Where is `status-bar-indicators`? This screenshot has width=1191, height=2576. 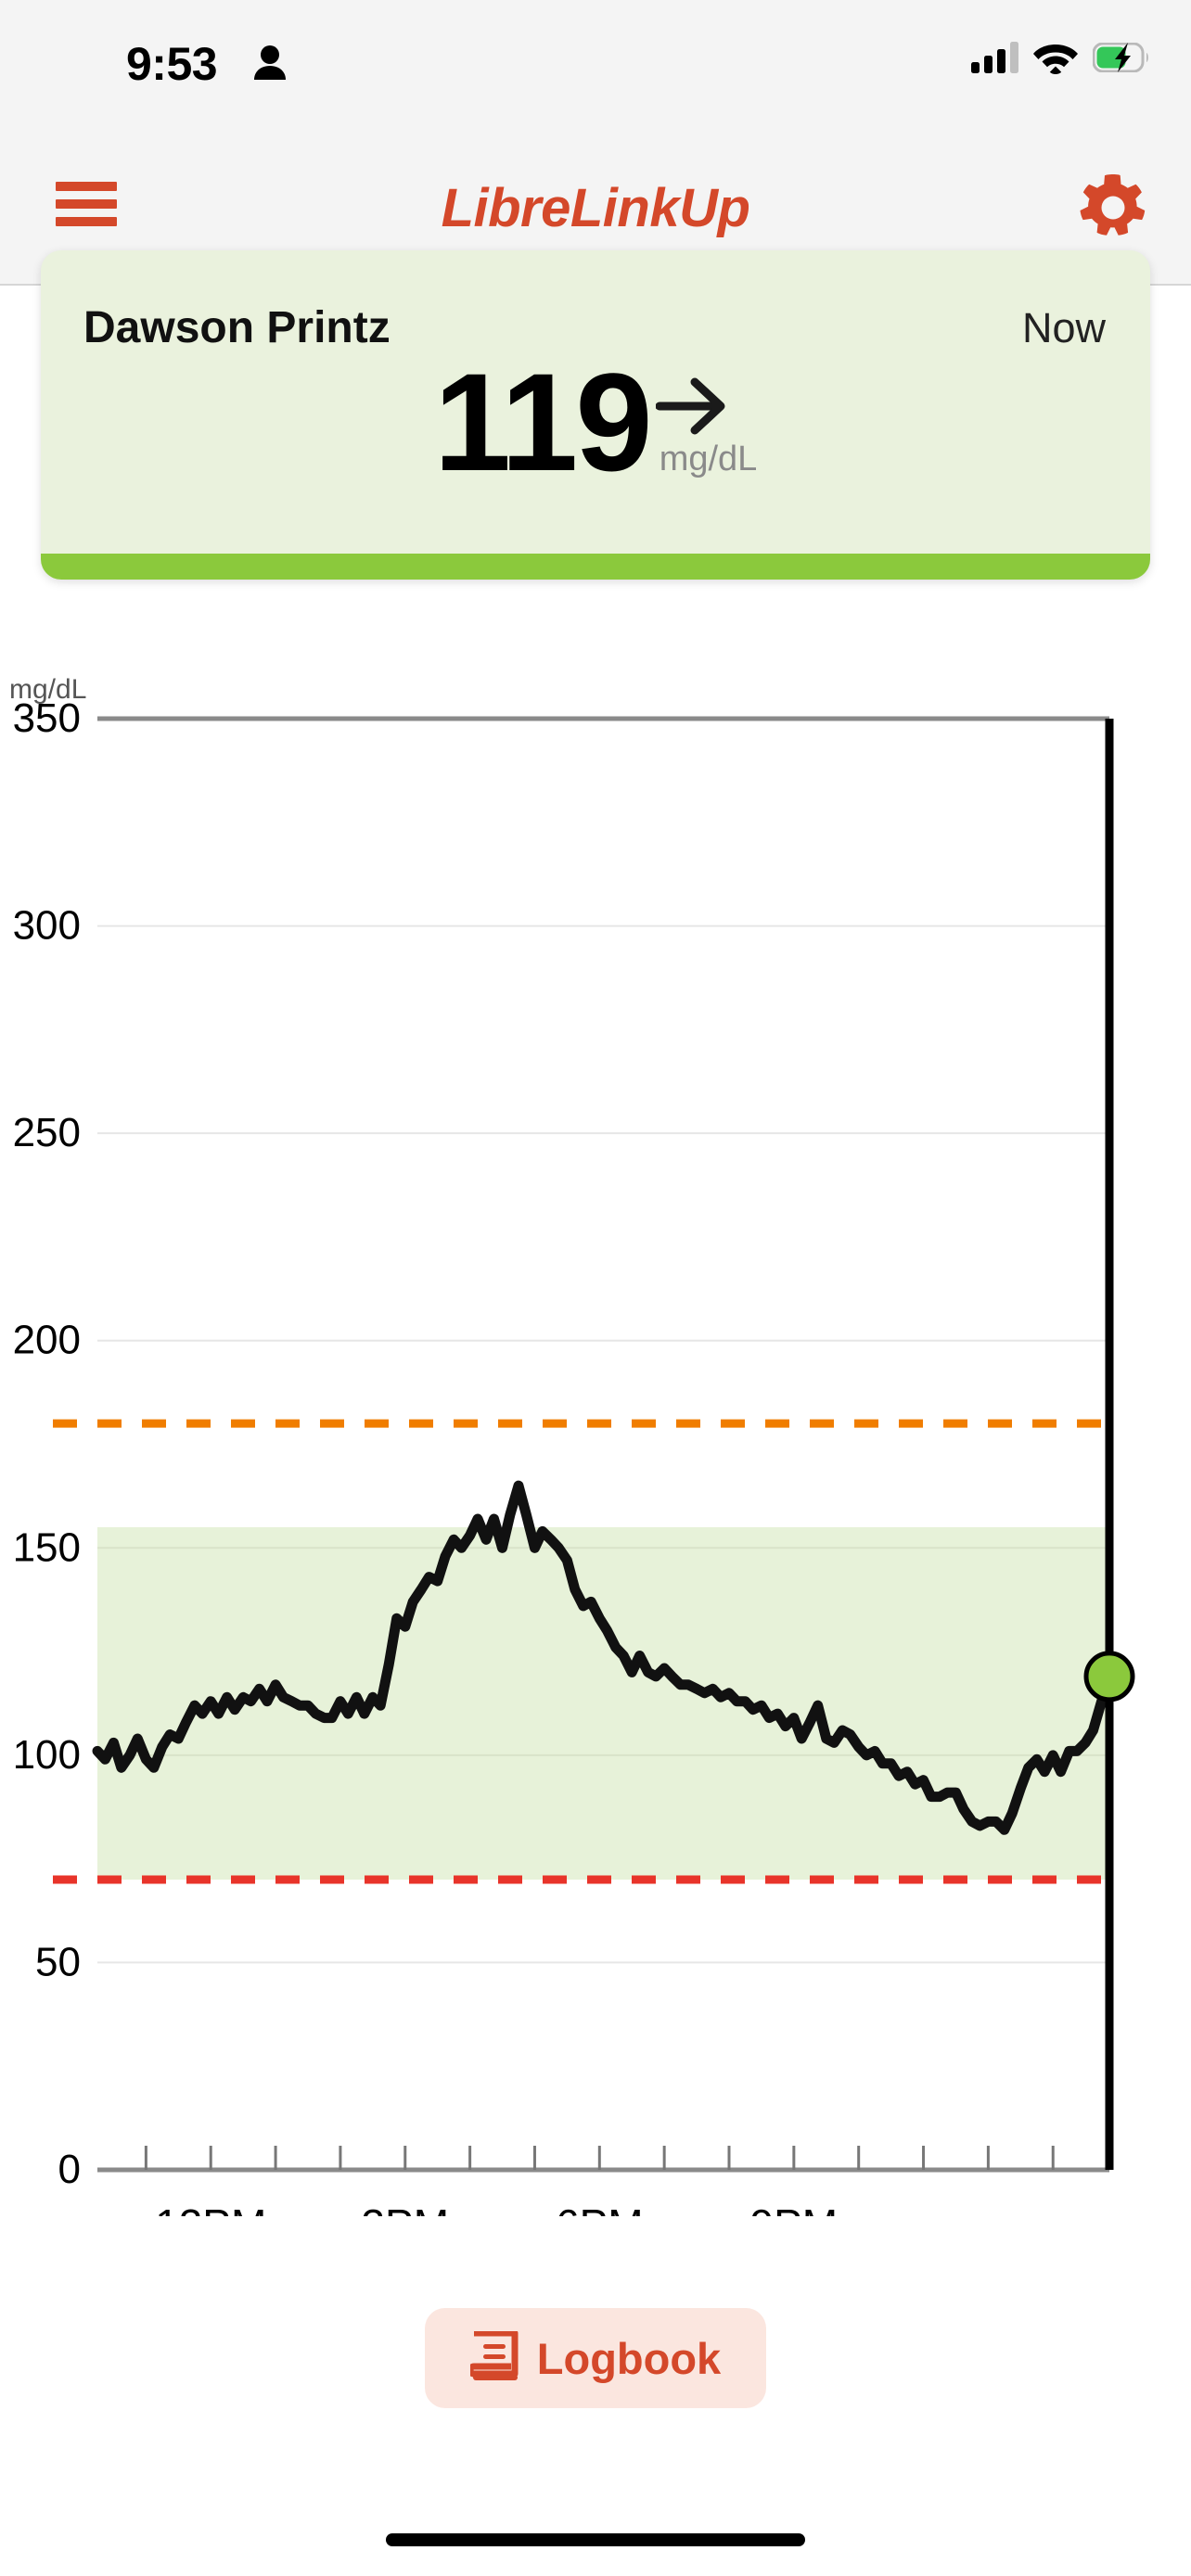
status-bar-indicators is located at coordinates (1060, 57).